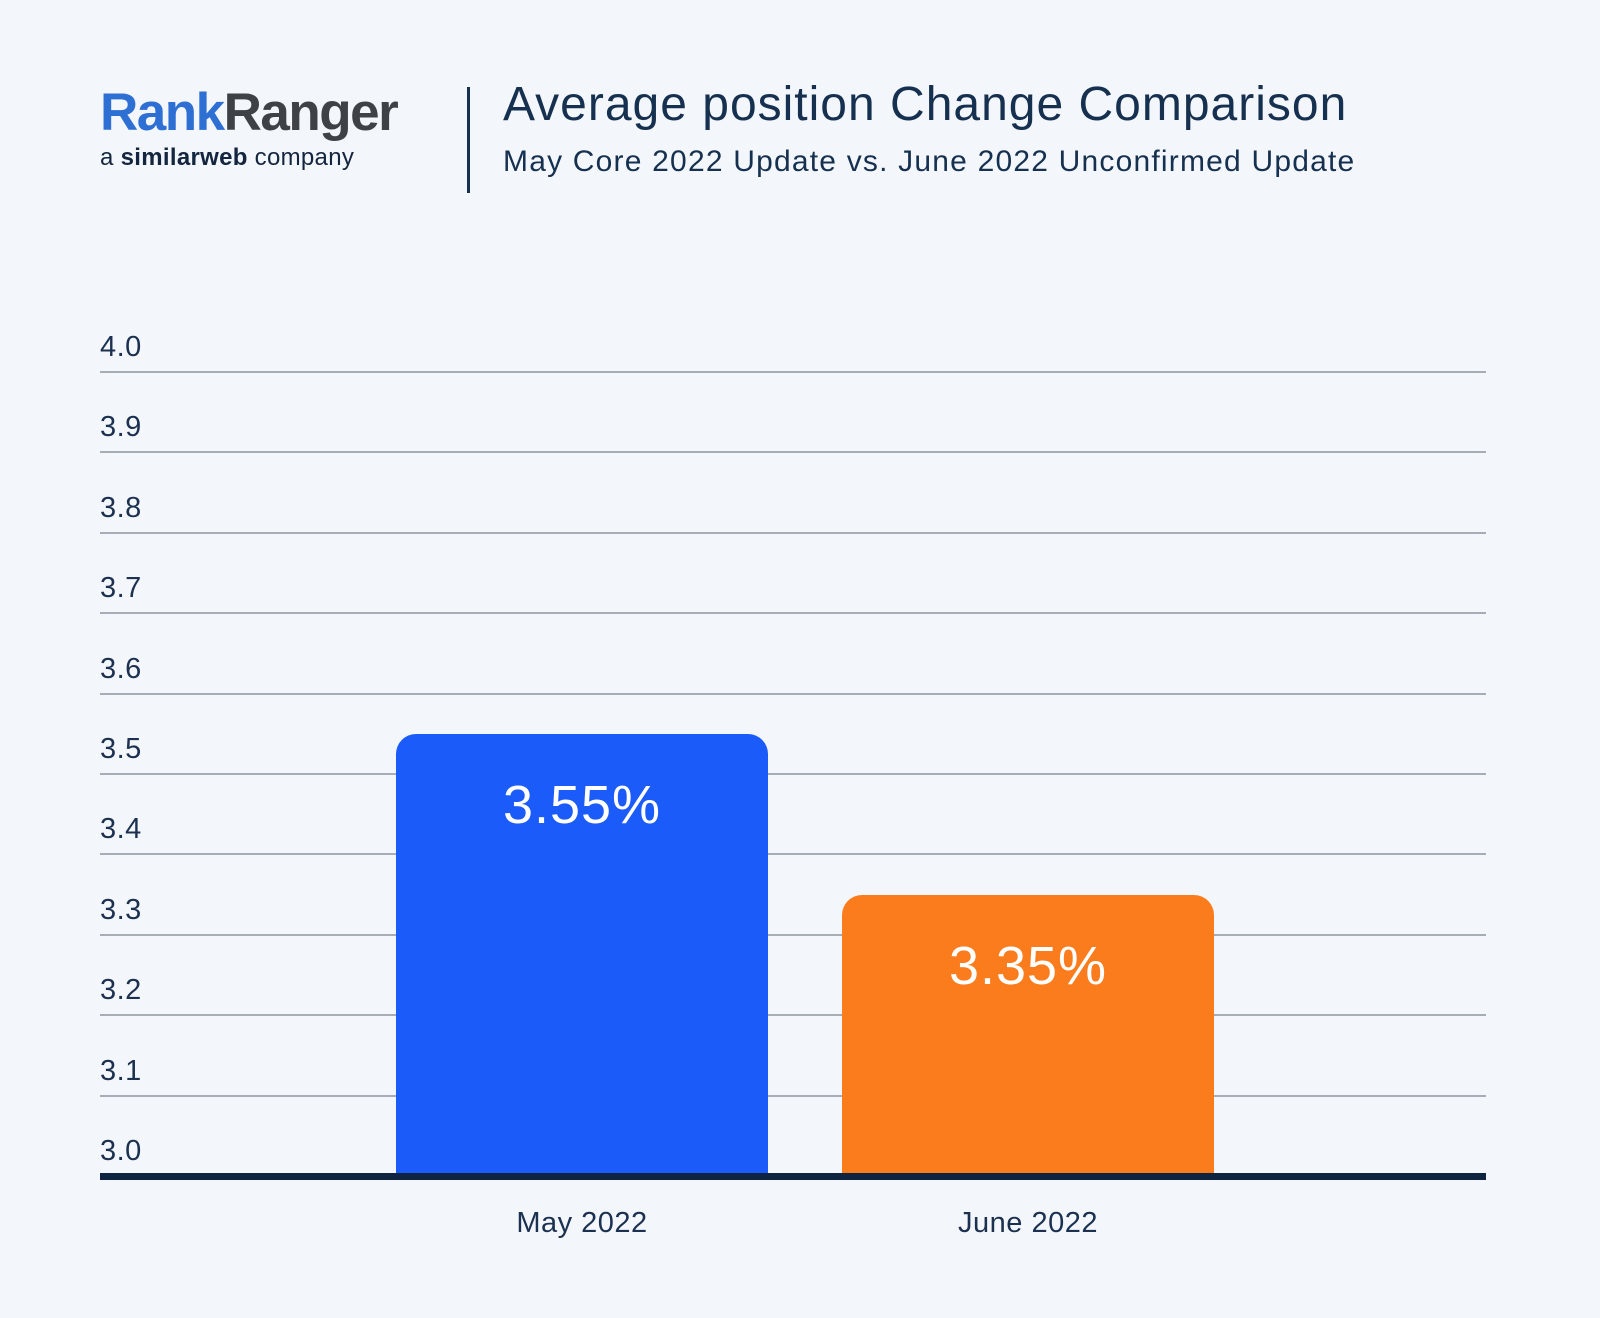  What do you see at coordinates (793, 1176) in the screenshot?
I see `x-axis-line` at bounding box center [793, 1176].